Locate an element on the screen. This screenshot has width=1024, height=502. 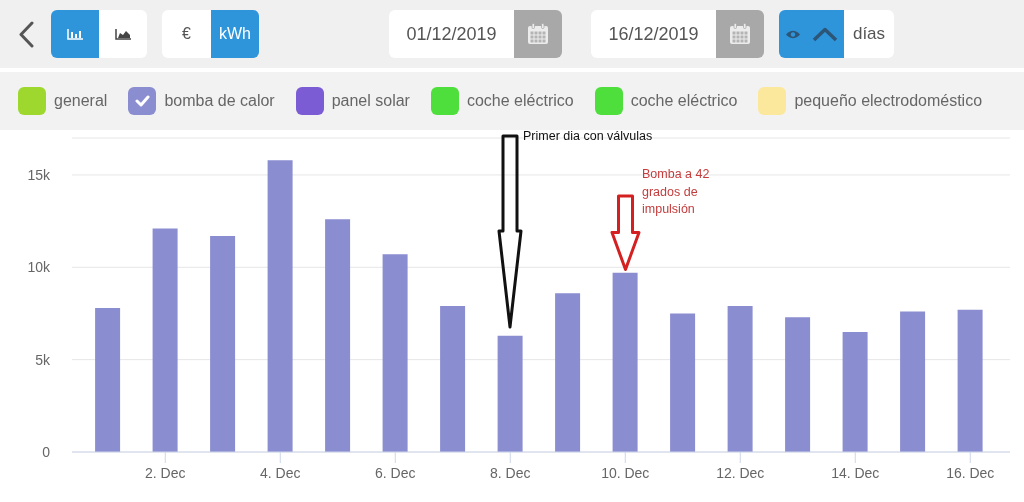
x-tick-label: 10. Dec is located at coordinates (625, 473).